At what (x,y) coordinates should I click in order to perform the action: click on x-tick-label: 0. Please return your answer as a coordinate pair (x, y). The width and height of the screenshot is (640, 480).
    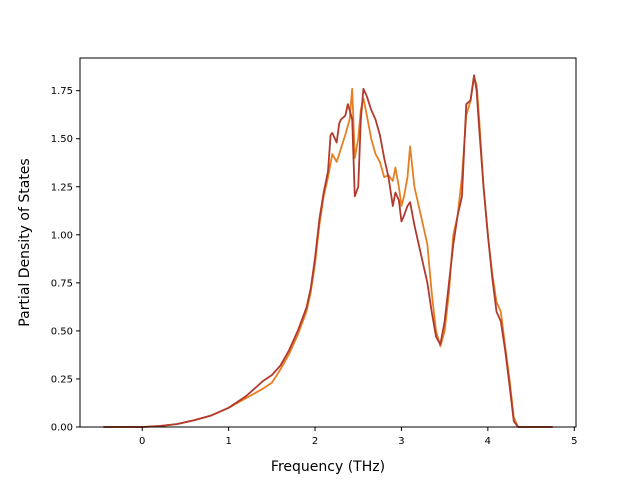
    Looking at the image, I should click on (142, 441).